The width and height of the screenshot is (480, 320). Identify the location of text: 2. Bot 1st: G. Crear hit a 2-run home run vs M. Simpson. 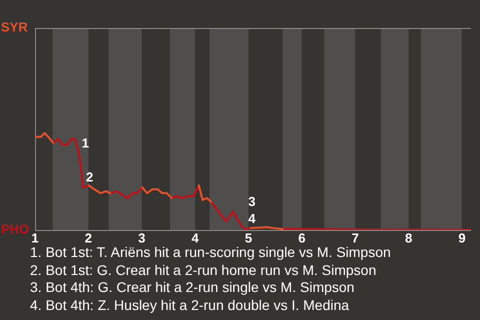
(204, 270).